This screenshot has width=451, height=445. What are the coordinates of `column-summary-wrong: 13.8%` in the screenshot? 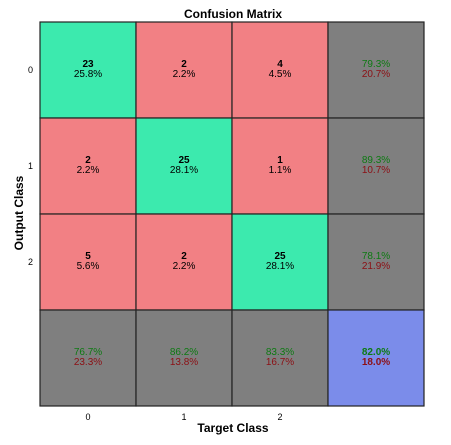 It's located at (184, 362).